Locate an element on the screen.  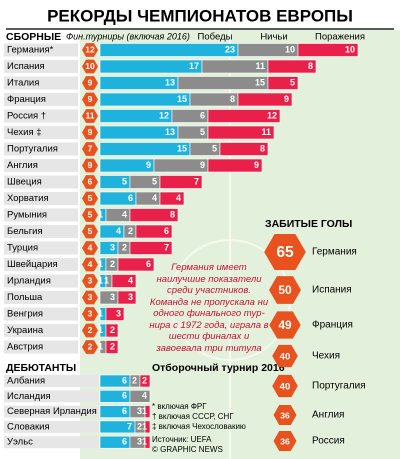
row-label: Венгрия is located at coordinates (25, 314).